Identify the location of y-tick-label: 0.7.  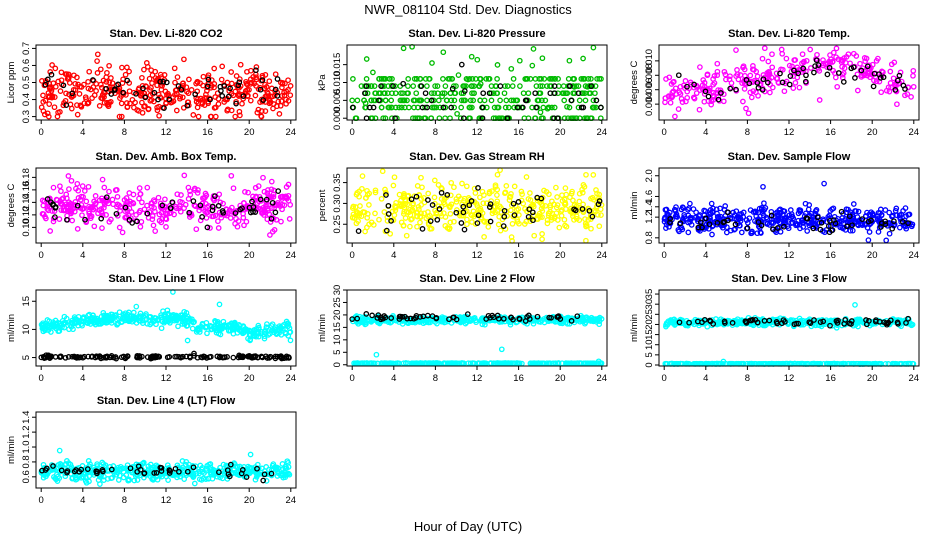
(26, 48).